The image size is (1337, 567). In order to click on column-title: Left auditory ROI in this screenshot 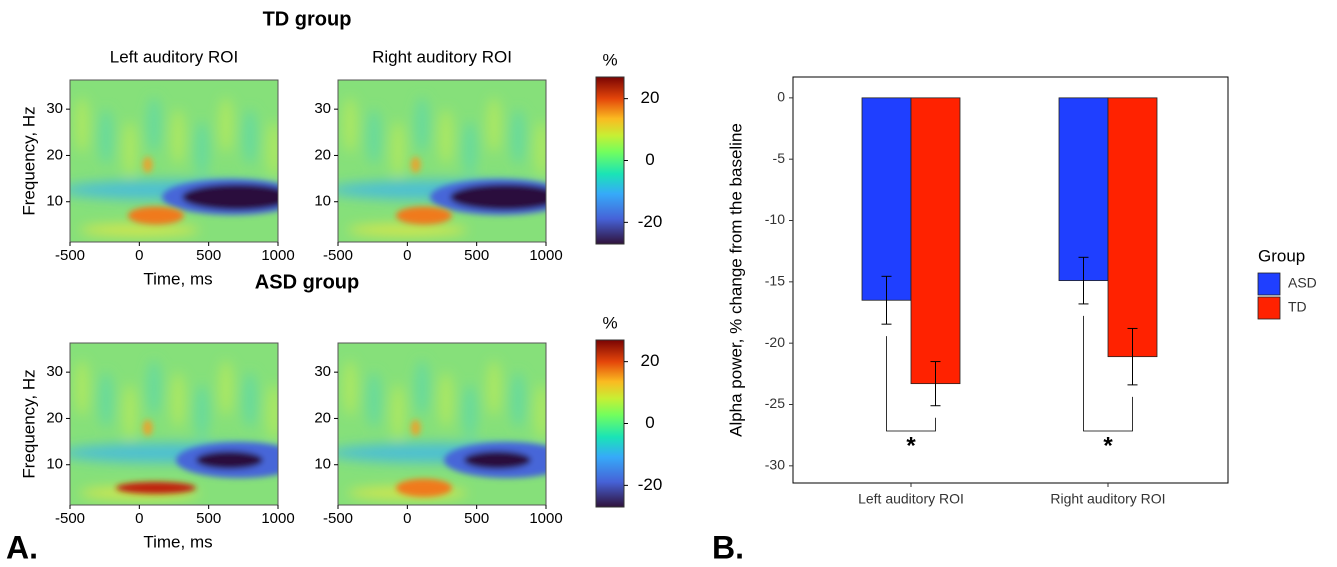, I will do `click(174, 56)`.